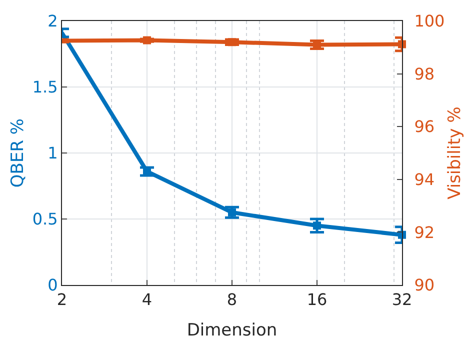  I want to click on x-tick-label: 4, so click(147, 300).